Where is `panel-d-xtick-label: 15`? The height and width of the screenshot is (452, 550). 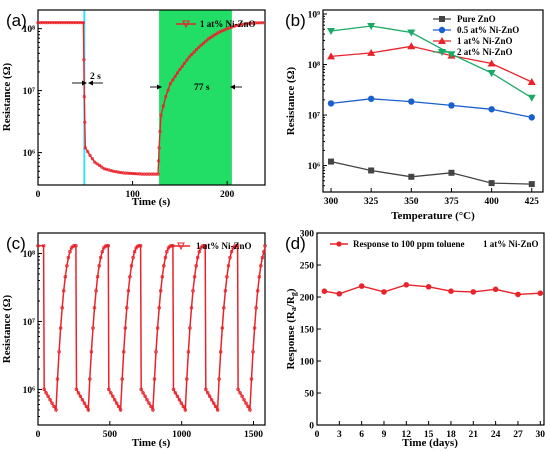
panel-d-xtick-label: 15 is located at coordinates (429, 435).